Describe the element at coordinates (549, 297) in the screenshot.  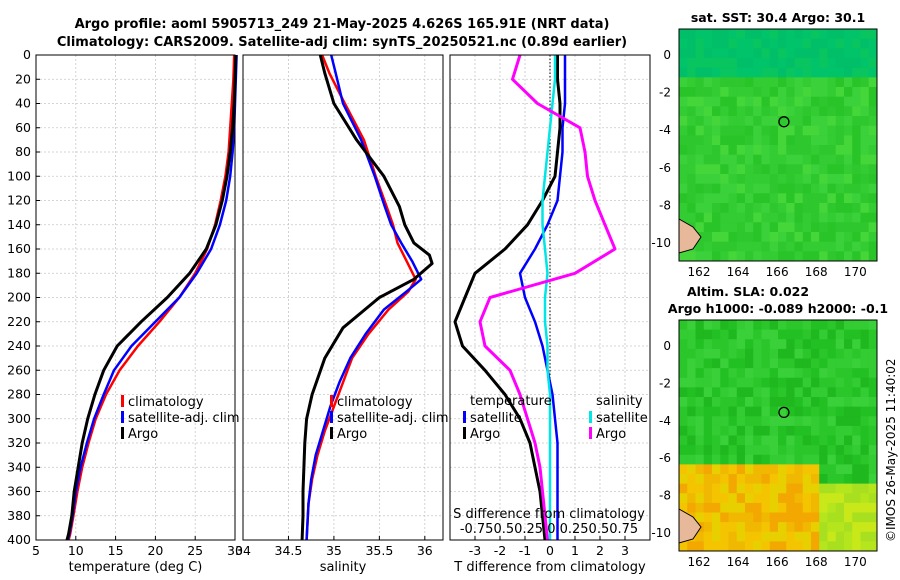
I see `series-line-s-satellite` at that location.